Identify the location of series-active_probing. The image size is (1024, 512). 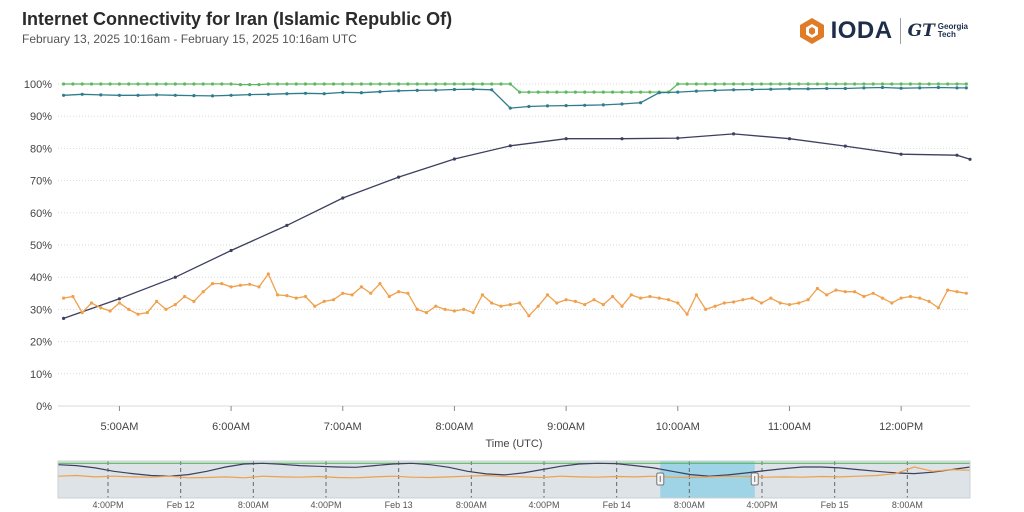
(515, 97).